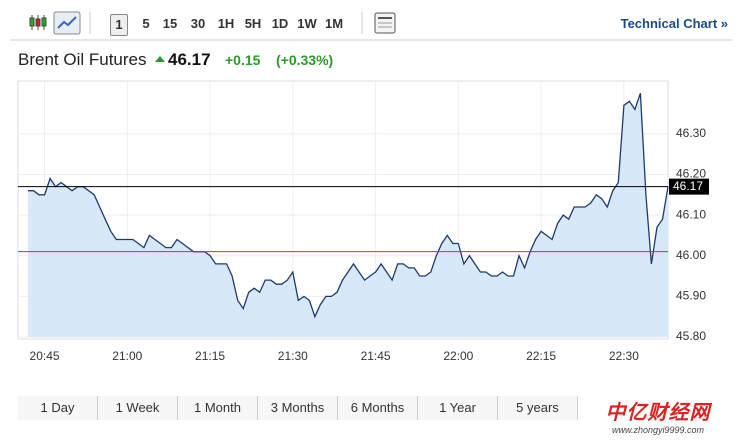 This screenshot has width=742, height=441. What do you see at coordinates (189, 59) in the screenshot?
I see `price: 46.17` at bounding box center [189, 59].